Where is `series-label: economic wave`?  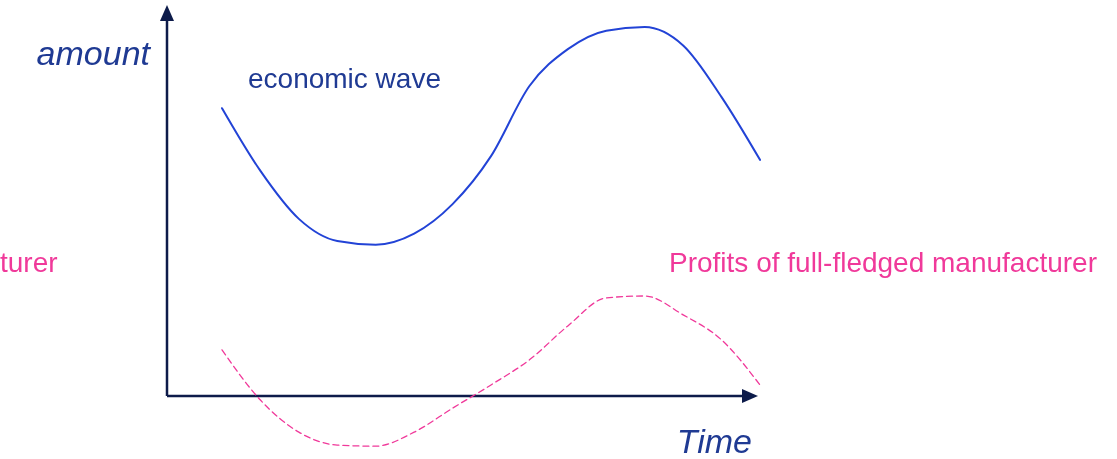
series-label: economic wave is located at coordinates (344, 78).